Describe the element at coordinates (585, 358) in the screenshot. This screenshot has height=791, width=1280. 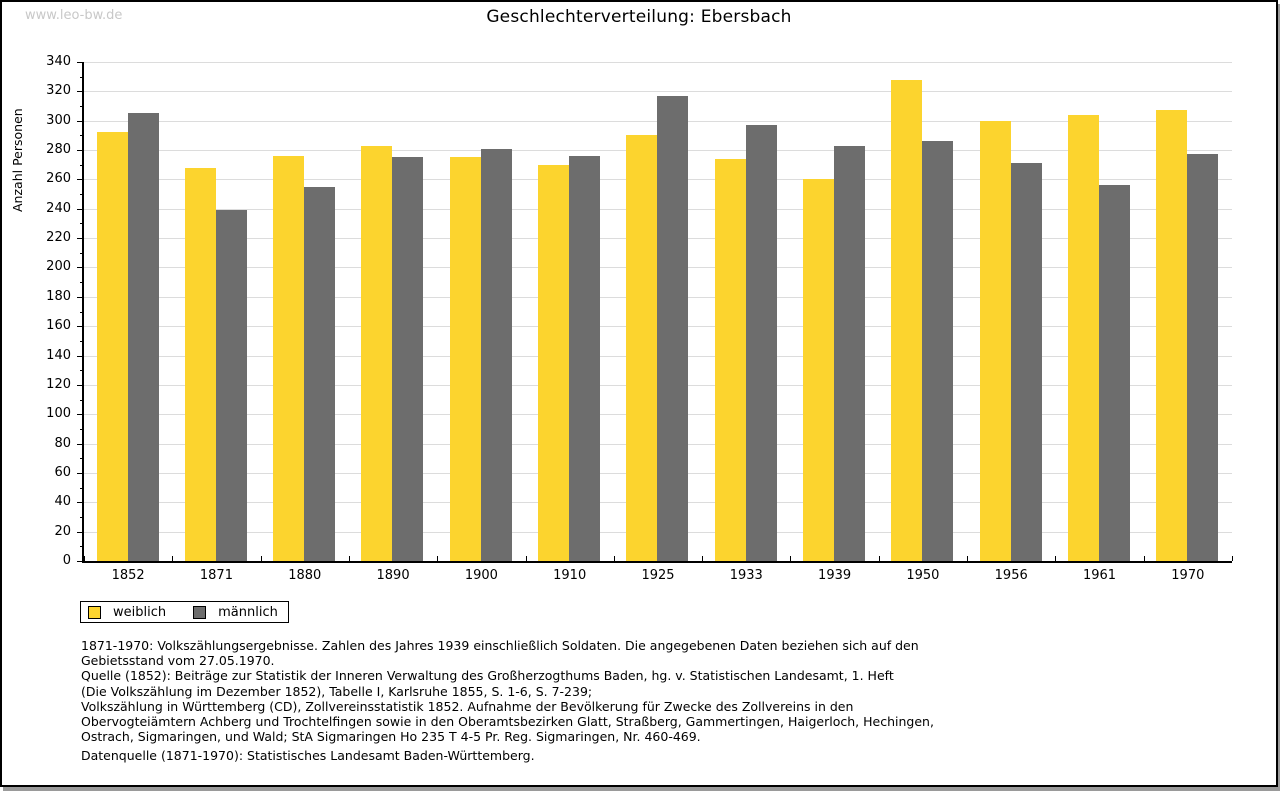
I see `bar-männlich-1910` at that location.